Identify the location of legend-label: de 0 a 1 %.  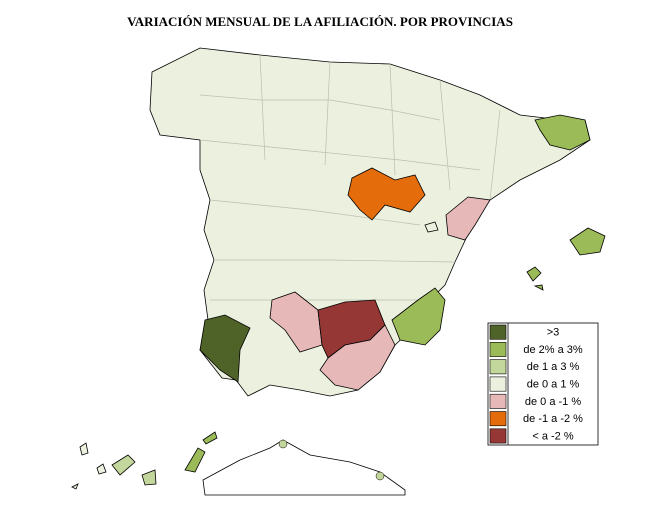
(553, 384).